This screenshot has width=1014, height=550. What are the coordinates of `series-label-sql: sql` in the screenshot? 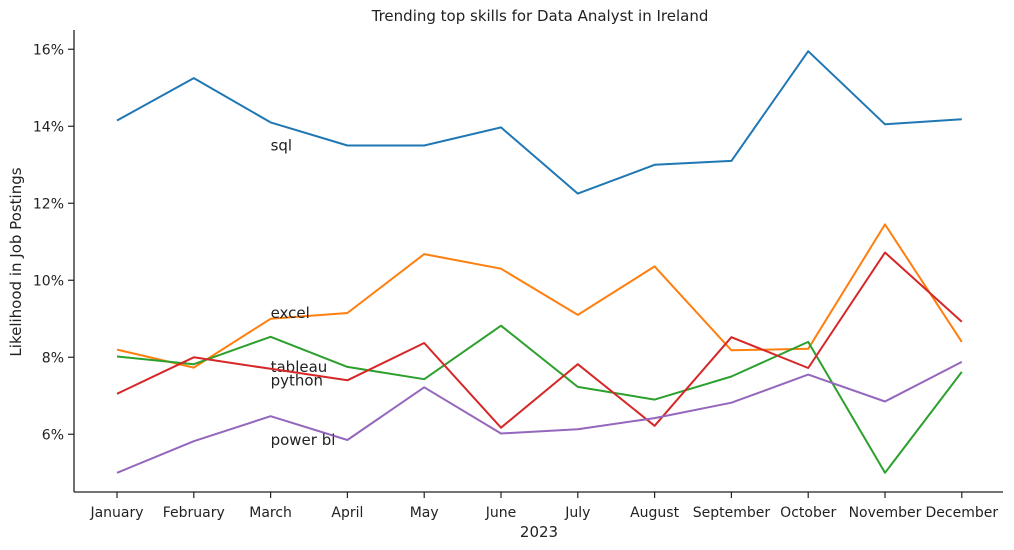 It's located at (282, 146).